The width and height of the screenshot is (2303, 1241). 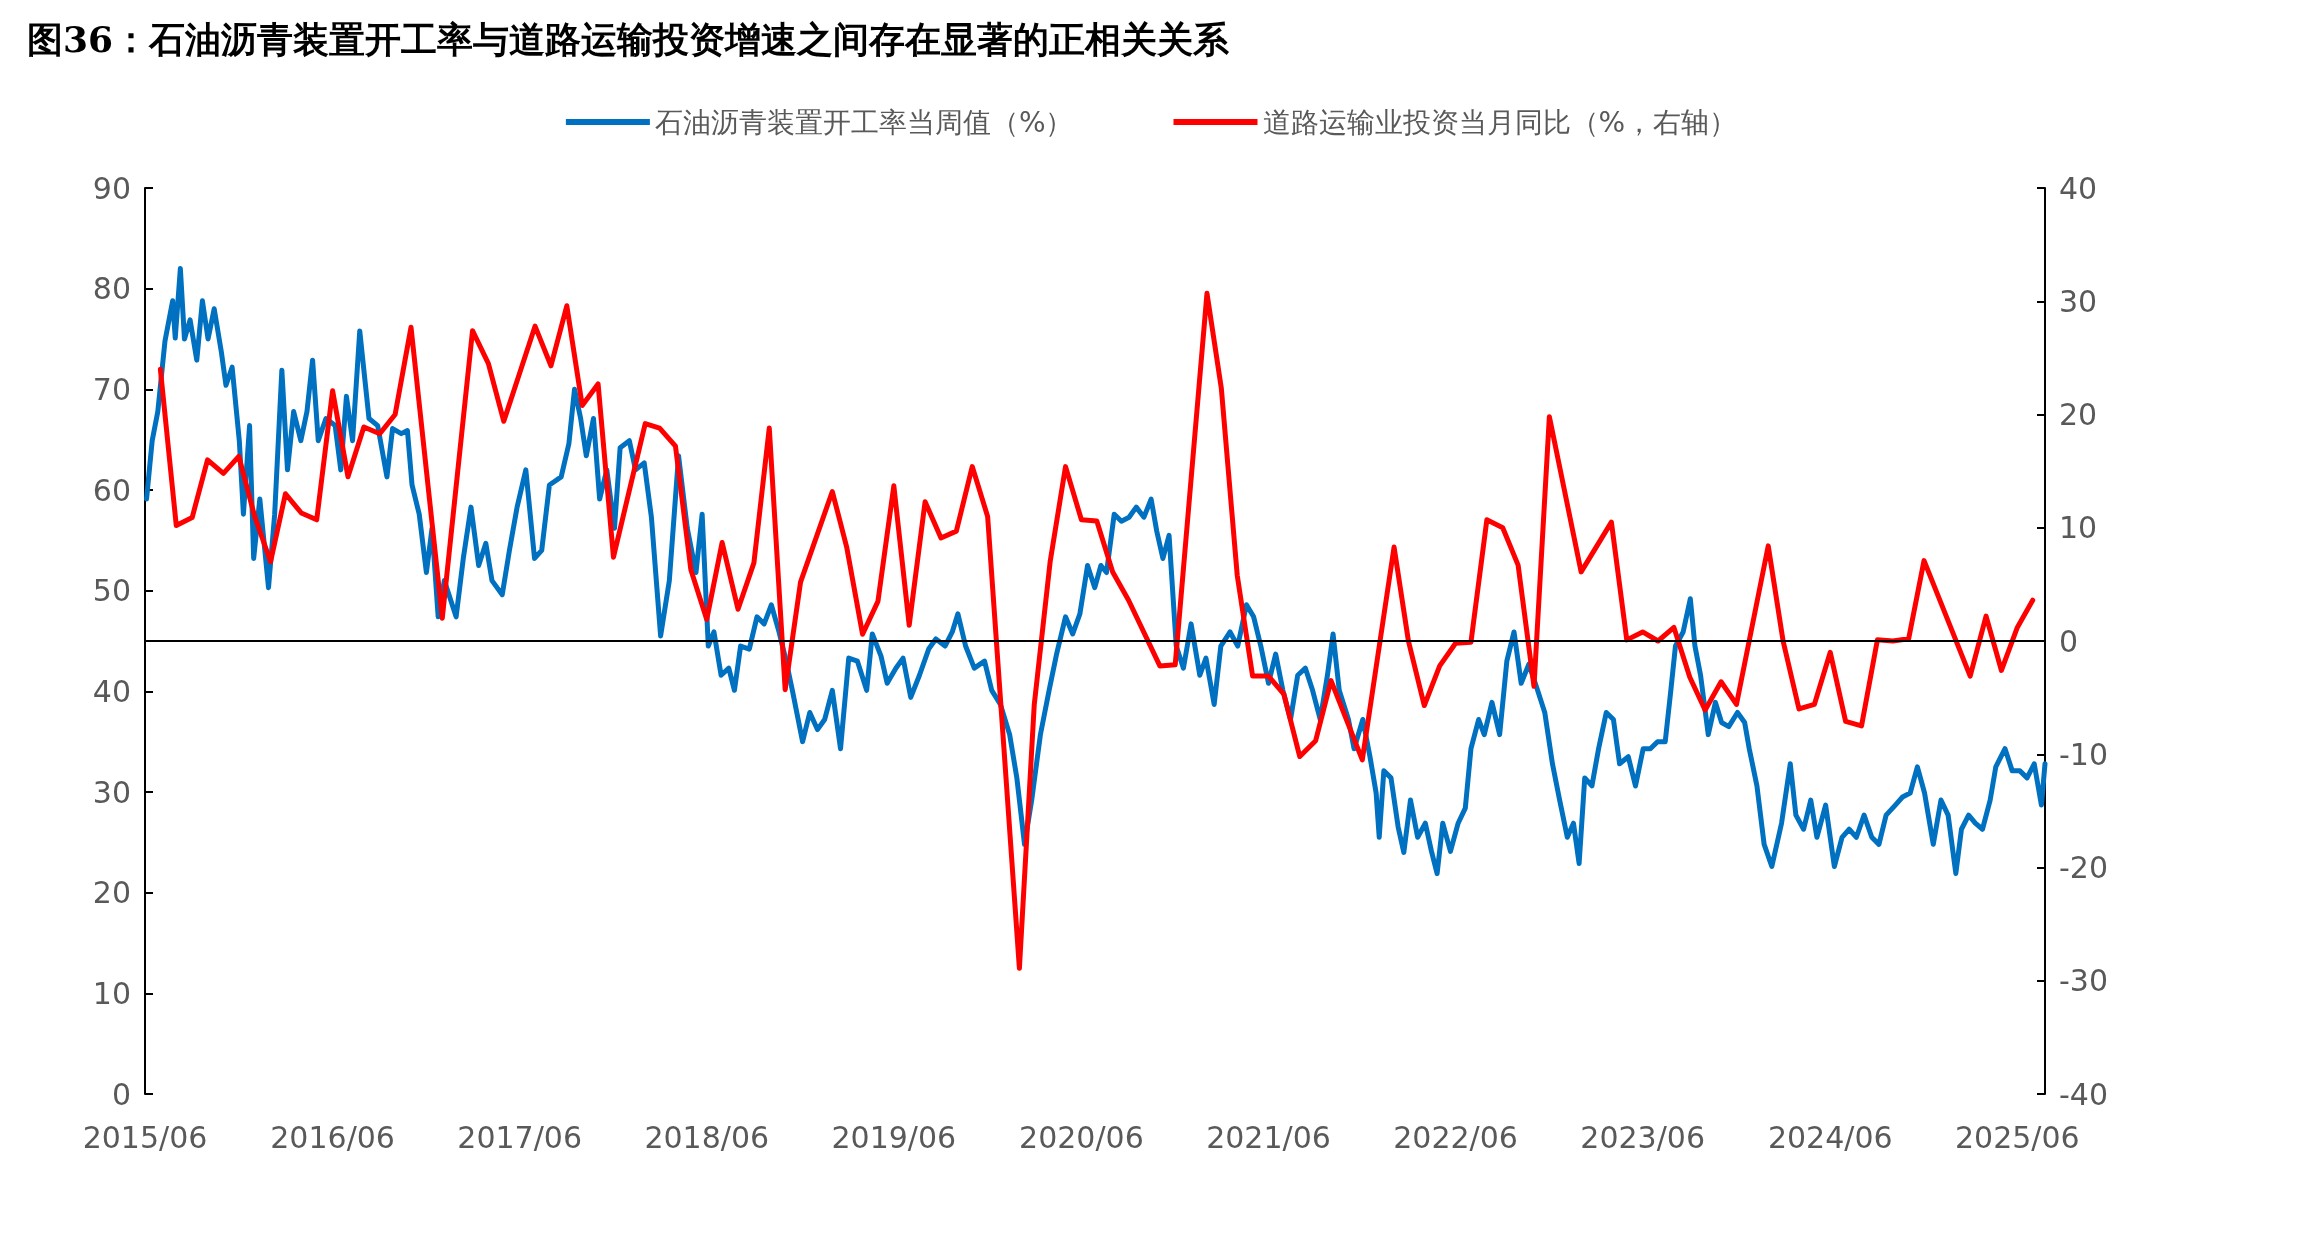 What do you see at coordinates (111, 691) in the screenshot?
I see `y-tick-label: 40` at bounding box center [111, 691].